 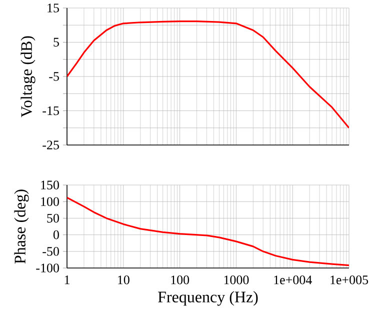 What do you see at coordinates (50, 185) in the screenshot?
I see `y-tick-label: 150` at bounding box center [50, 185].